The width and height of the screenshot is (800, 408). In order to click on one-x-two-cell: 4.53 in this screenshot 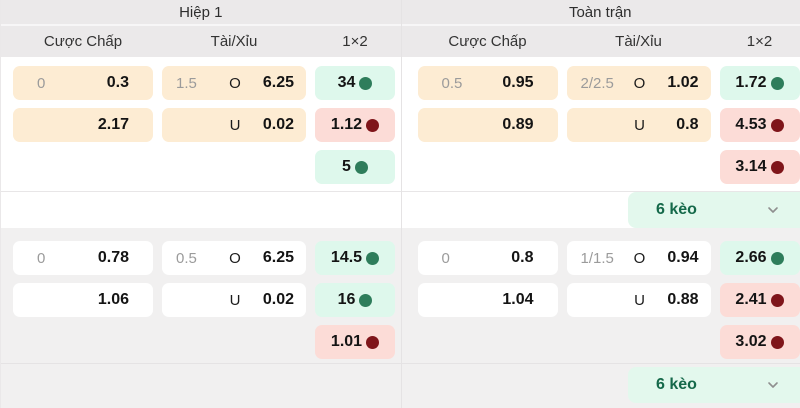, I will do `click(759, 125)`.